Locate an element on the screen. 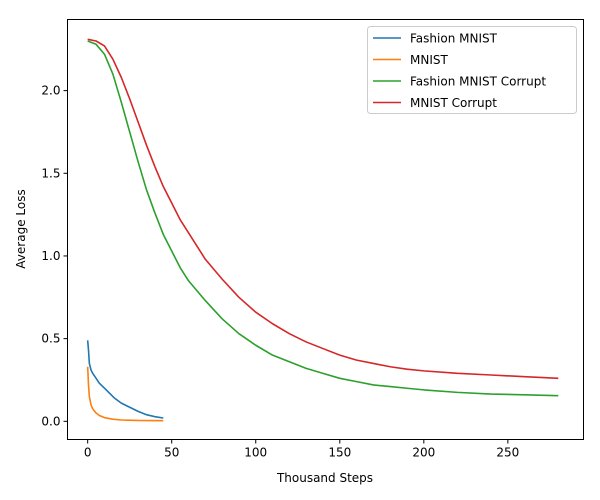 Image resolution: width=600 pixels, height=500 pixels. x-axis-ticks: 0 50 100 150 200 250 is located at coordinates (301, 449).